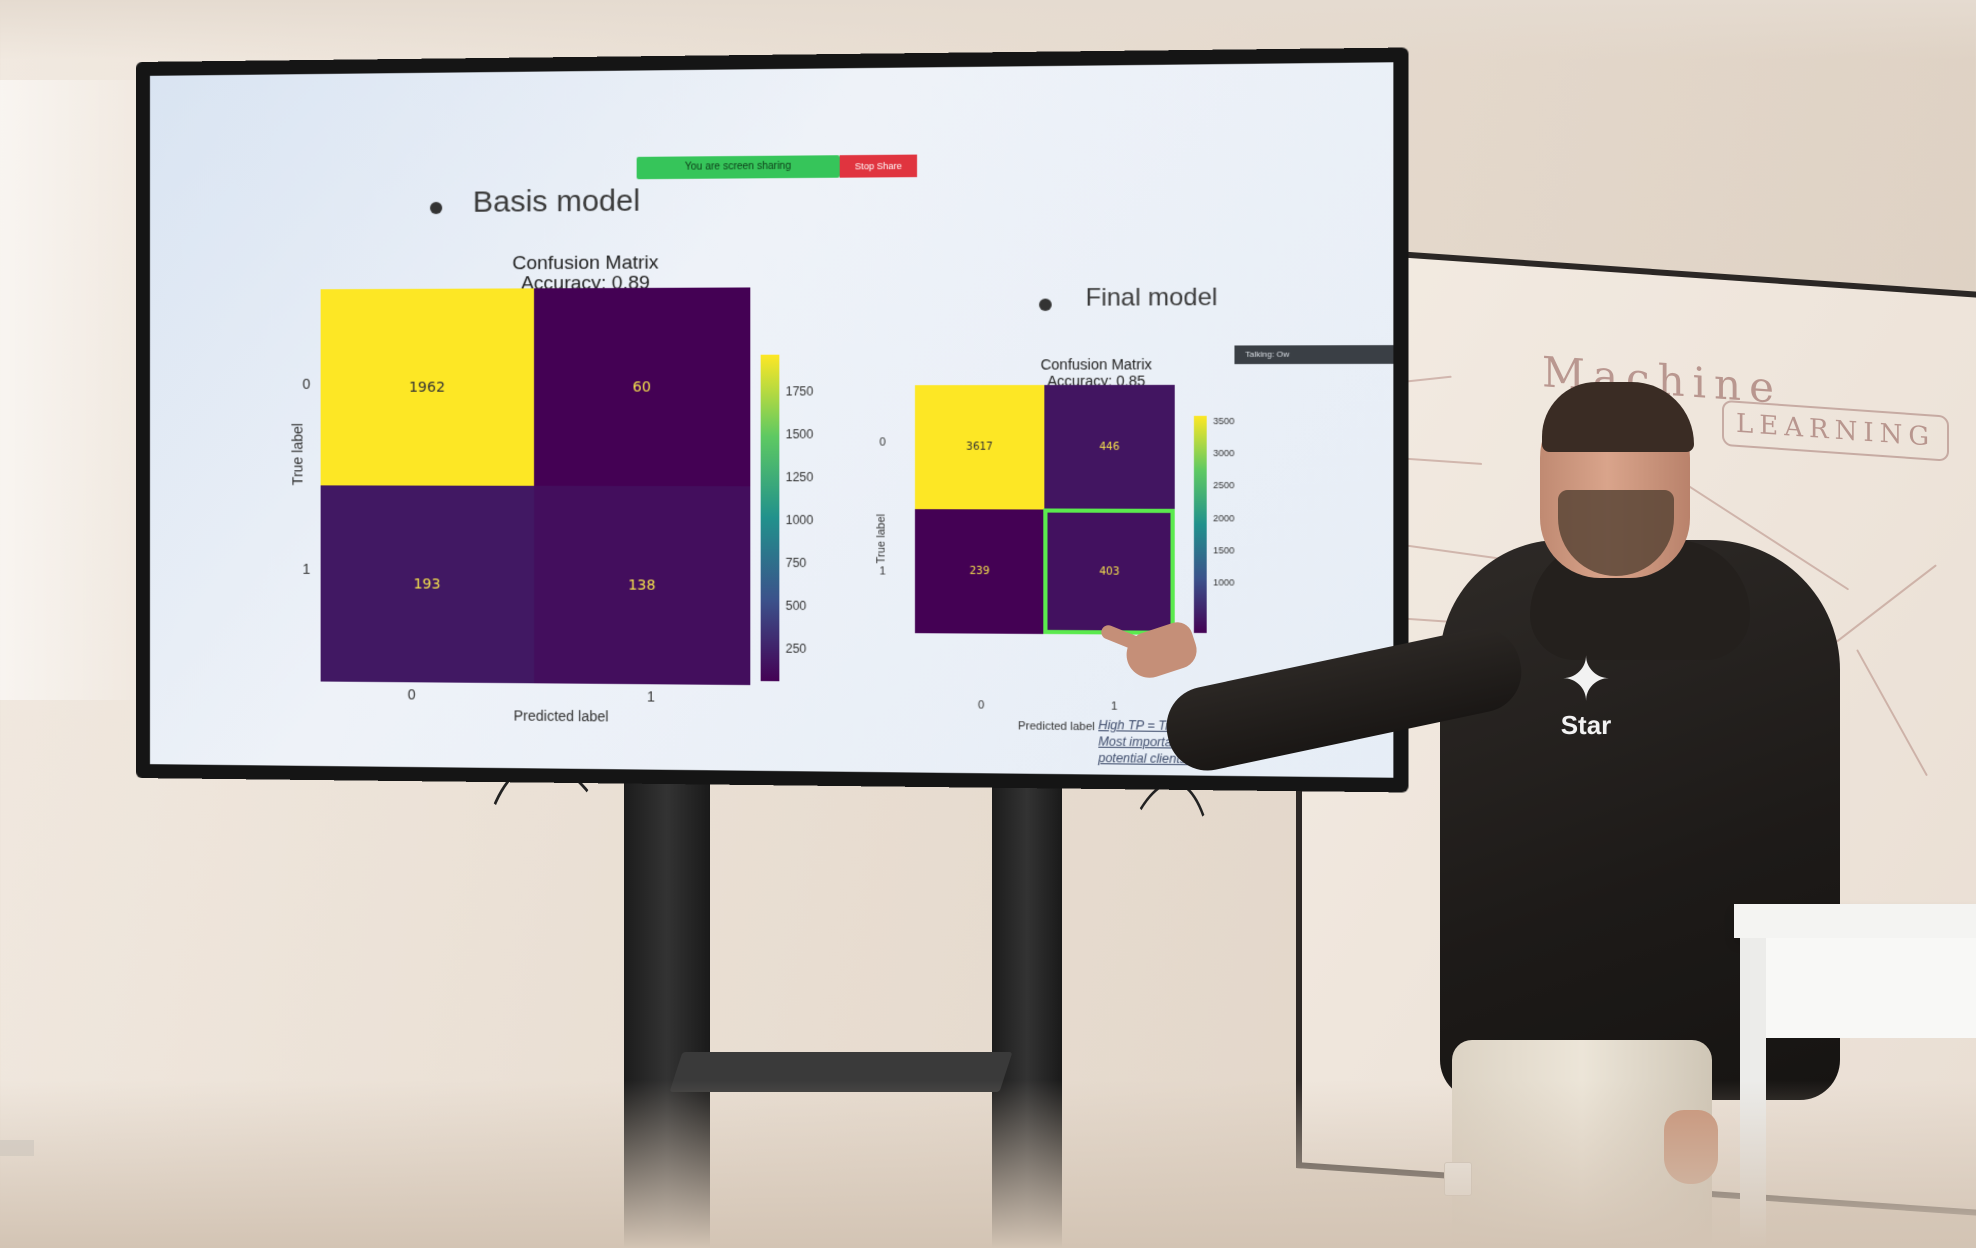 The width and height of the screenshot is (1976, 1248). What do you see at coordinates (738, 167) in the screenshot?
I see `screen-sharing-banner: You are screen sharing` at bounding box center [738, 167].